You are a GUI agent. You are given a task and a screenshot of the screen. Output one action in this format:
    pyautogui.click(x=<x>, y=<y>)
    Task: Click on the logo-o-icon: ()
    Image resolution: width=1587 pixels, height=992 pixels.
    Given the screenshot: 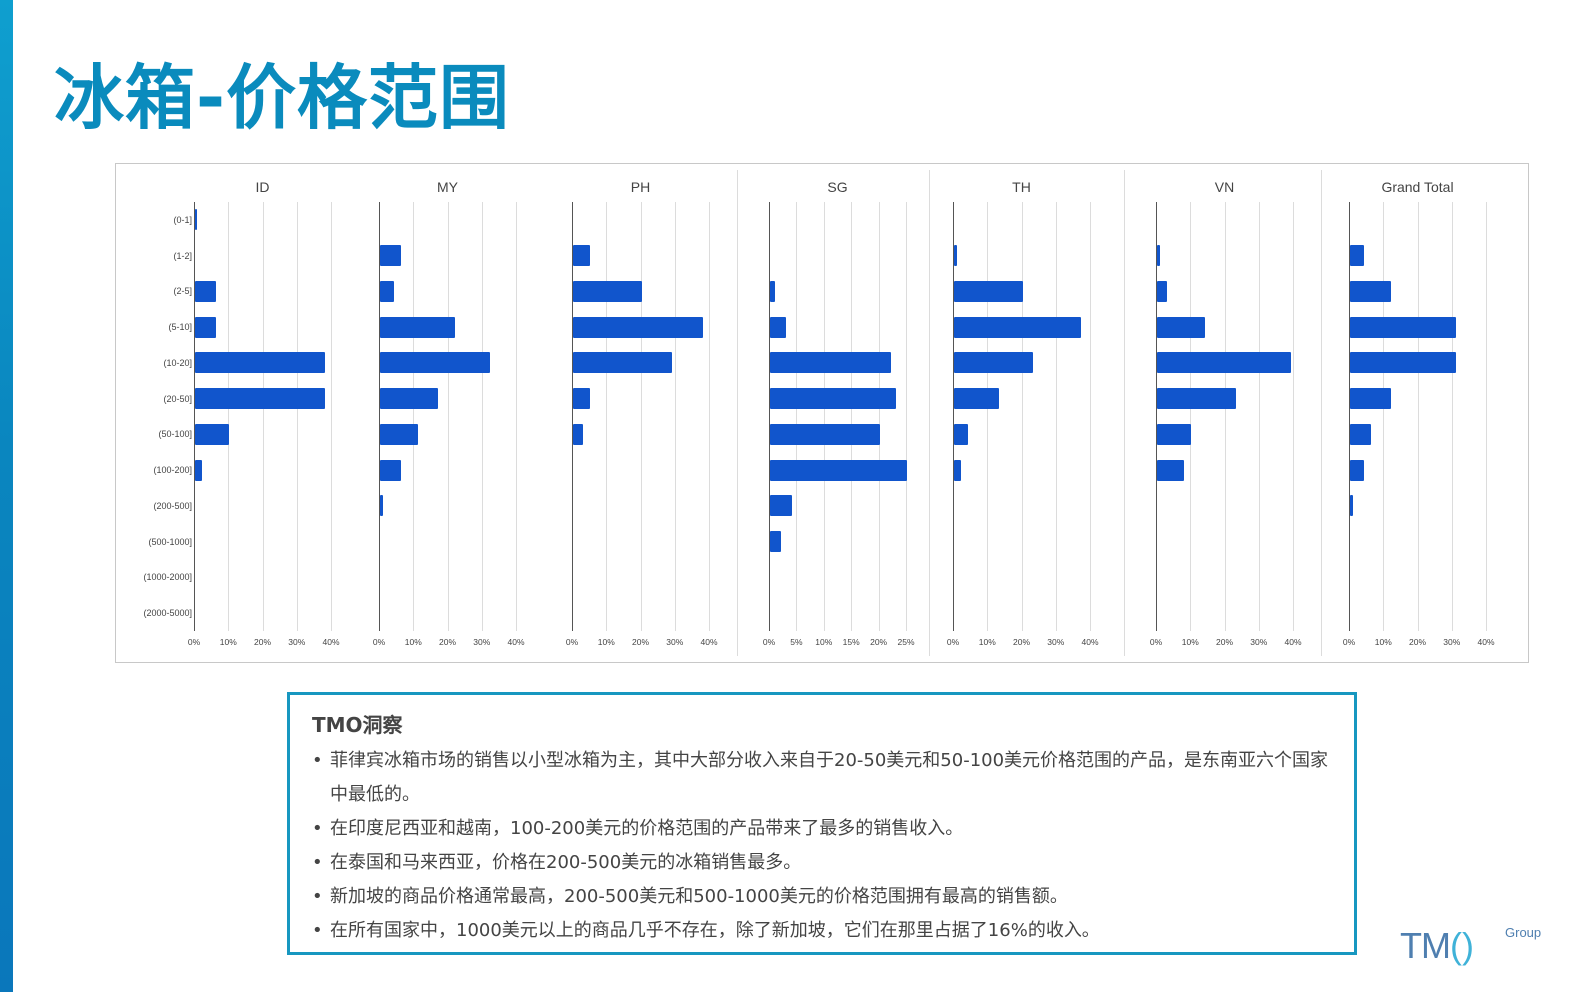 What is the action you would take?
    pyautogui.click(x=1461, y=945)
    